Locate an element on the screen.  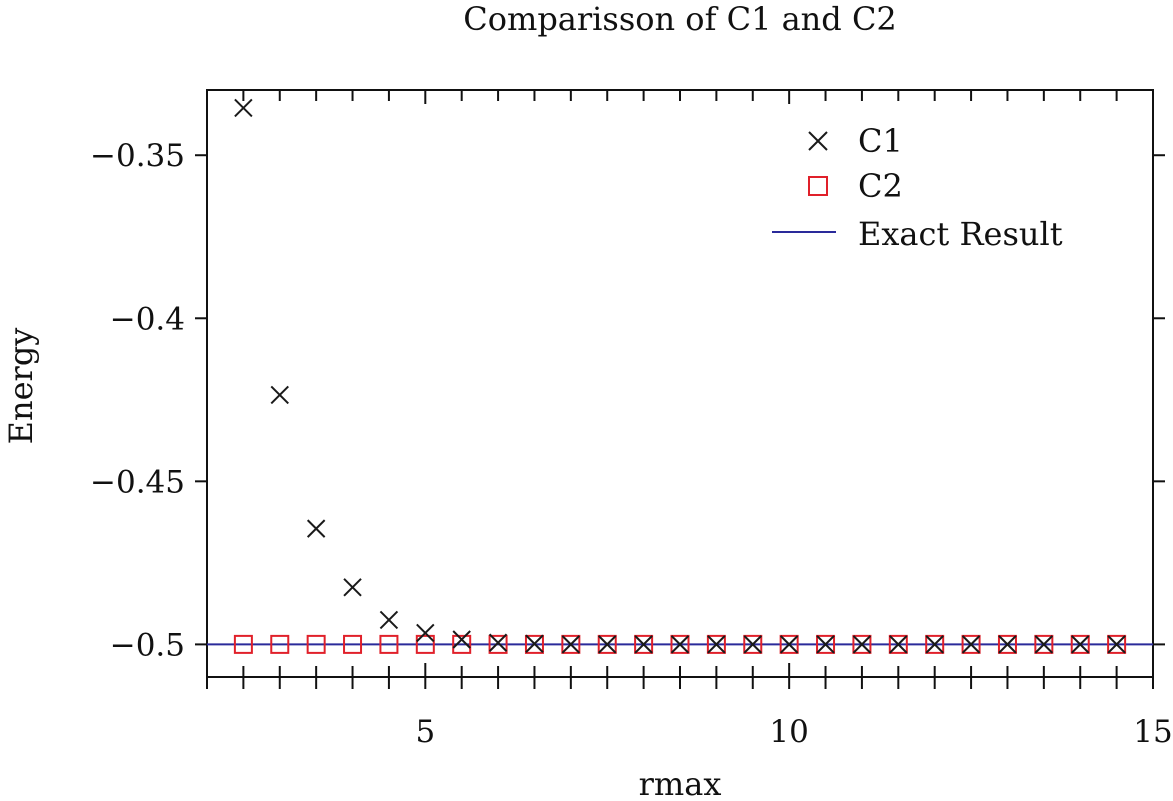
x-axis-title: rmax is located at coordinates (680, 783).